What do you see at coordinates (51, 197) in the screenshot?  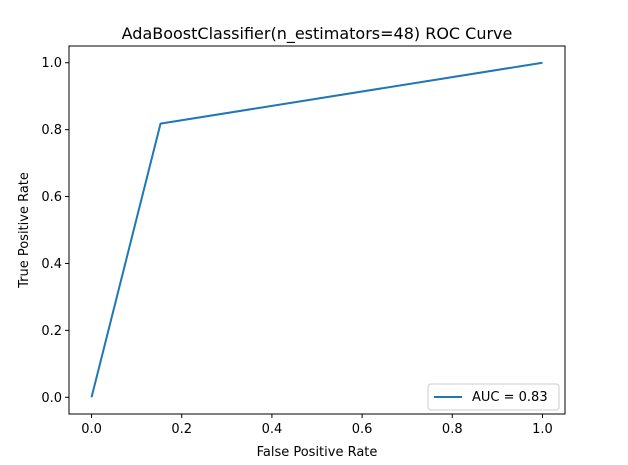 I see `y-tick-label: 0.6` at bounding box center [51, 197].